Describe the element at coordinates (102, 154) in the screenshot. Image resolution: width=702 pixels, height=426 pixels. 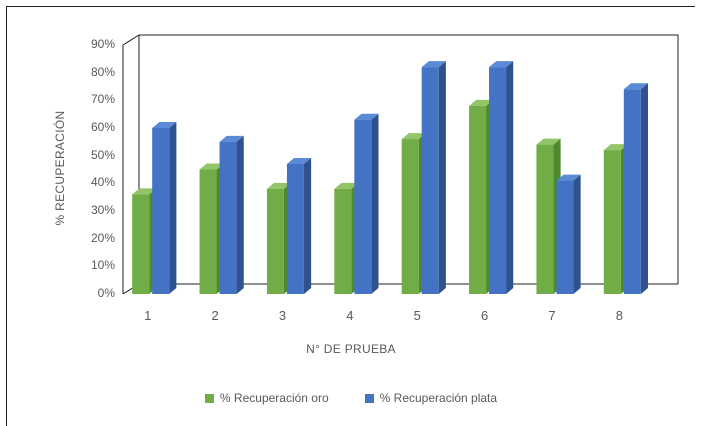
I see `y-tick-label: 50%` at that location.